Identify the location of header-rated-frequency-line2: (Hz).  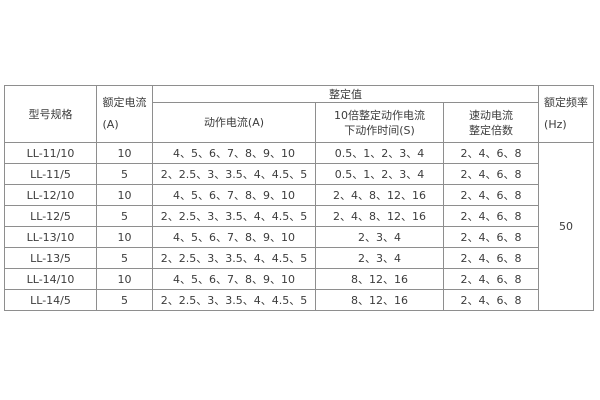
(555, 124).